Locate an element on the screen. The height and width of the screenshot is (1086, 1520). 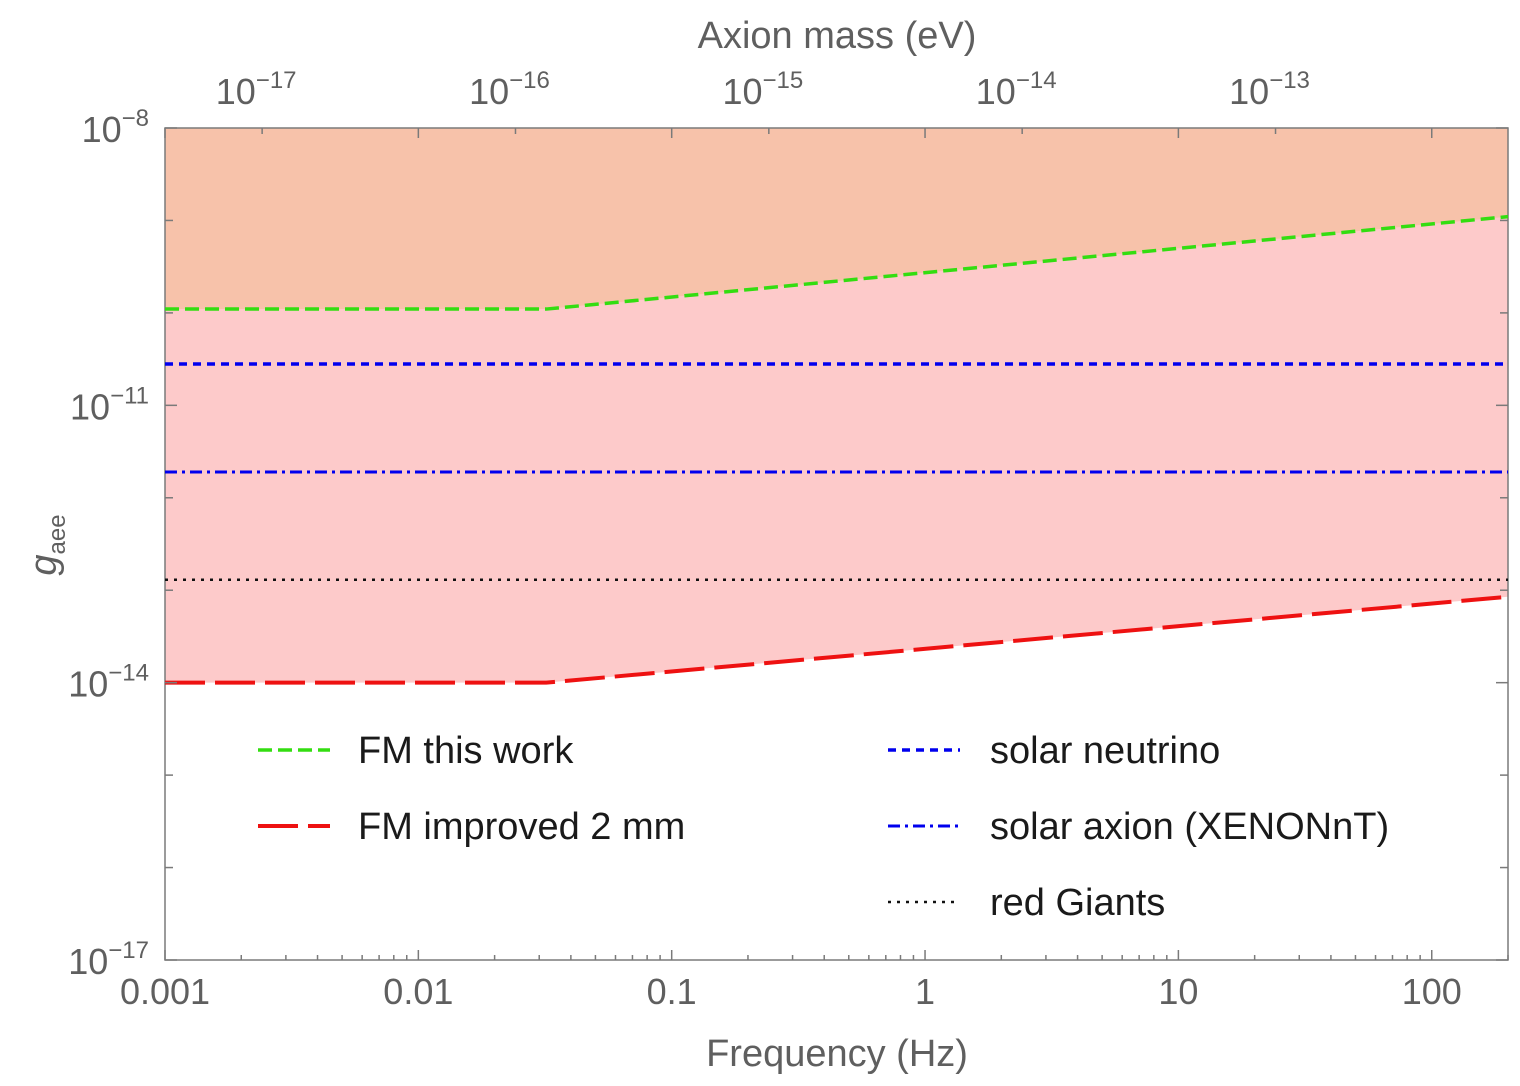
top-tick-label: 10−13 is located at coordinates (1269, 89).